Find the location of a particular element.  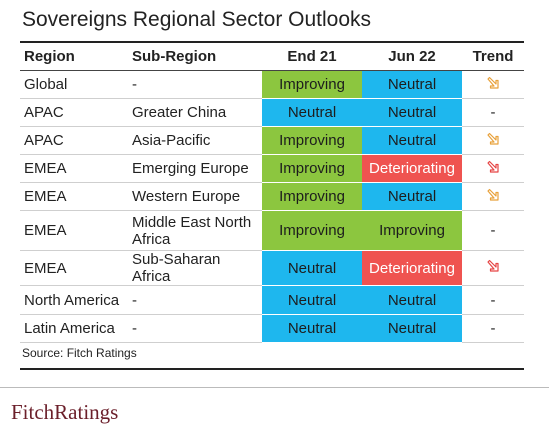

table-row: Global - Improving Neutral is located at coordinates (272, 84).